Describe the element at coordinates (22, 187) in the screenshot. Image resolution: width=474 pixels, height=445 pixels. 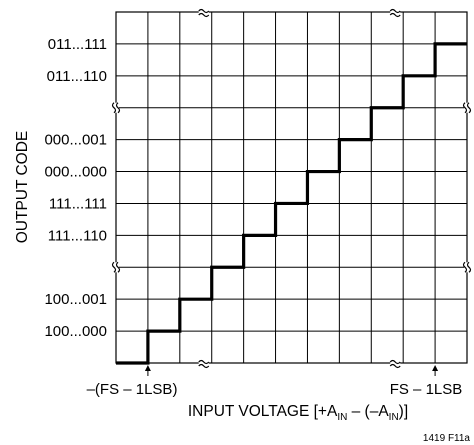
I see `y-axis-title: OUTPUT CODE` at that location.